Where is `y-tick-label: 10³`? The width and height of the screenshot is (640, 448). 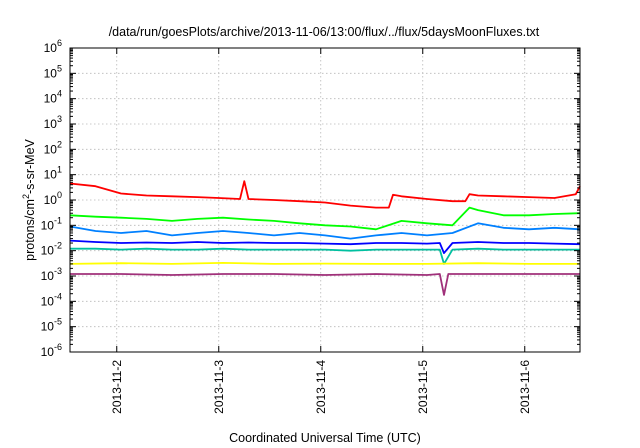 y-tick-label: 10³ is located at coordinates (53, 122).